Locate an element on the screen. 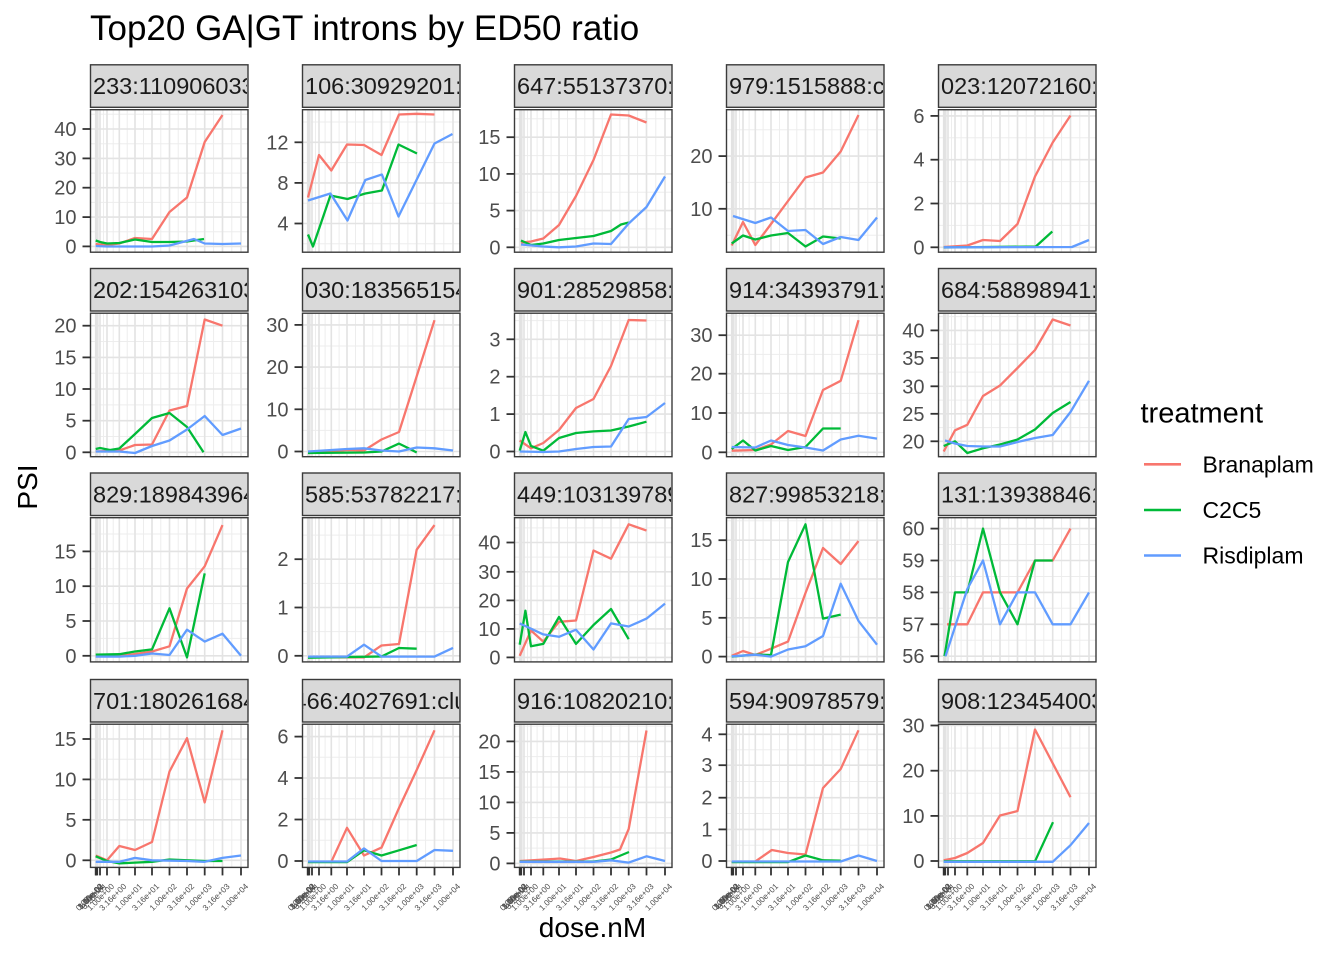 This screenshot has height=965, width=1344. svg-text: Risdiplam is located at coordinates (1253, 556).